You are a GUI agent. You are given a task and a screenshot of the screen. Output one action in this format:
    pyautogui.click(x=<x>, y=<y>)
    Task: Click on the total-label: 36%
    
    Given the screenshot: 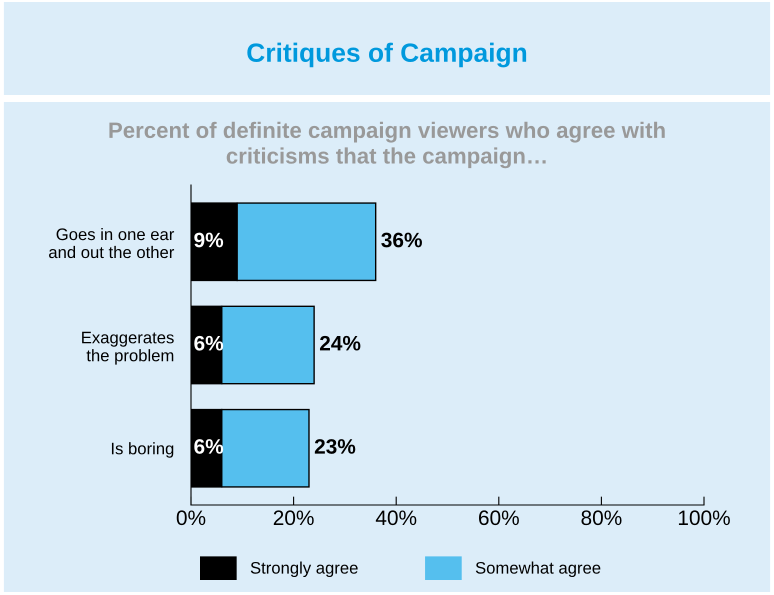 What is the action you would take?
    pyautogui.click(x=401, y=240)
    